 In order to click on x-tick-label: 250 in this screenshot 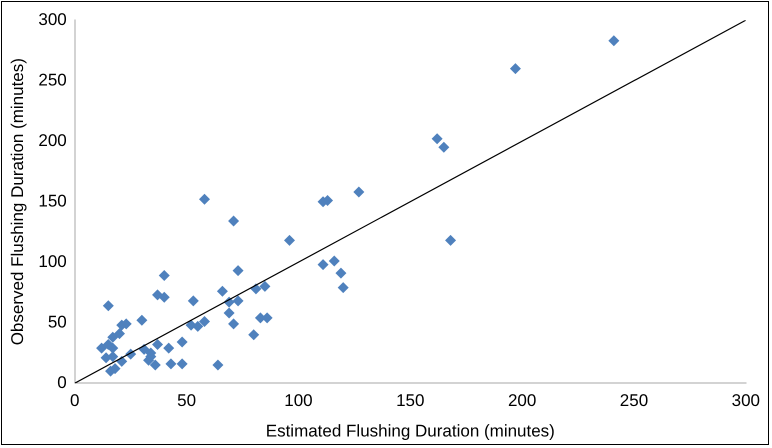, I will do `click(634, 400)`.